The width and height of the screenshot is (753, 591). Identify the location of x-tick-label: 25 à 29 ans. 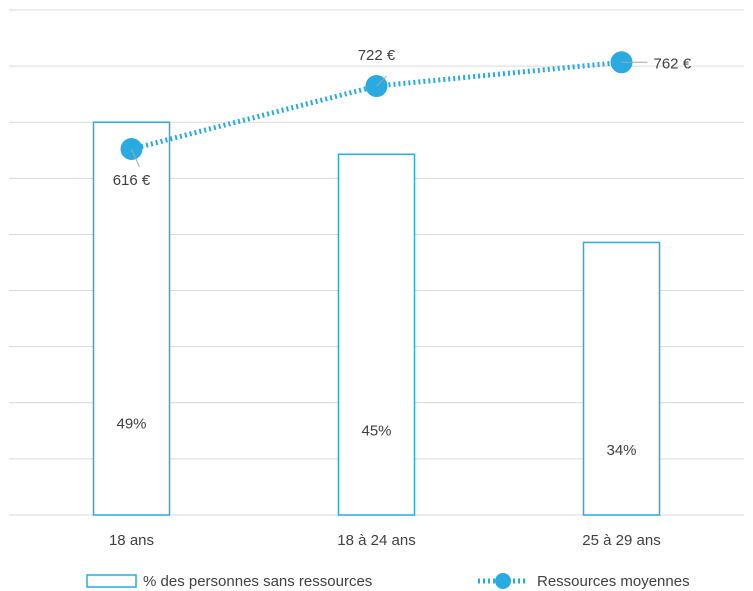
(621, 540).